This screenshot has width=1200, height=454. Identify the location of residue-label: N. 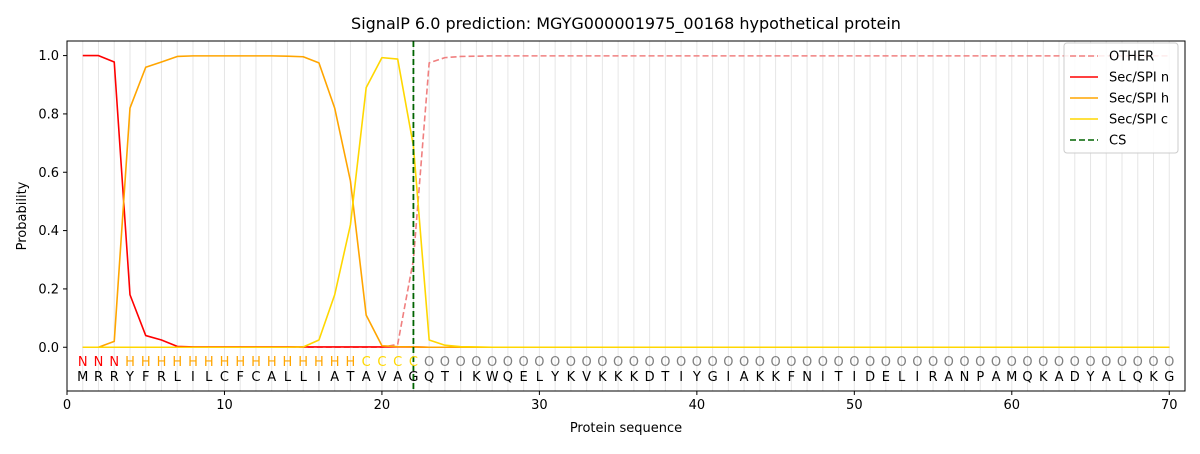
(965, 377).